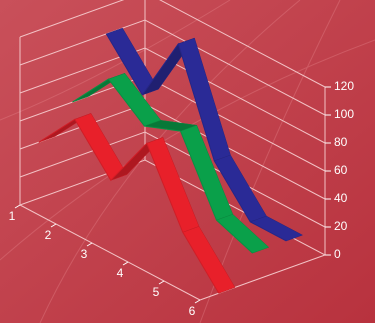 Image resolution: width=375 pixels, height=323 pixels. Describe the element at coordinates (341, 226) in the screenshot. I see `y-tick-label: 20` at that location.